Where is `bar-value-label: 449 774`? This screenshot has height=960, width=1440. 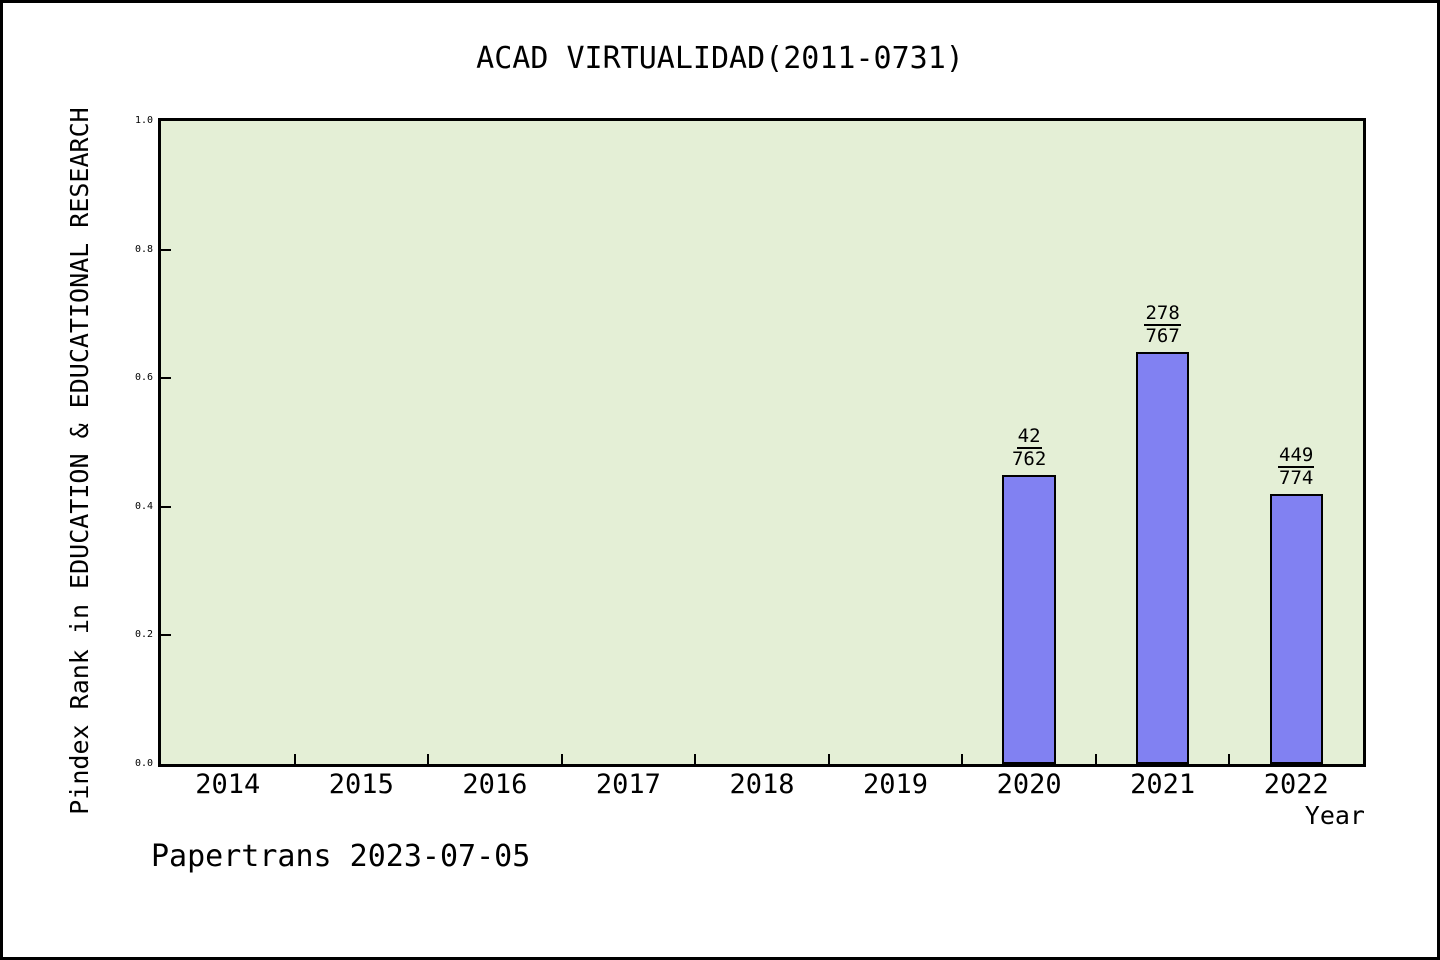 bar-value-label: 449 774 is located at coordinates (1296, 466).